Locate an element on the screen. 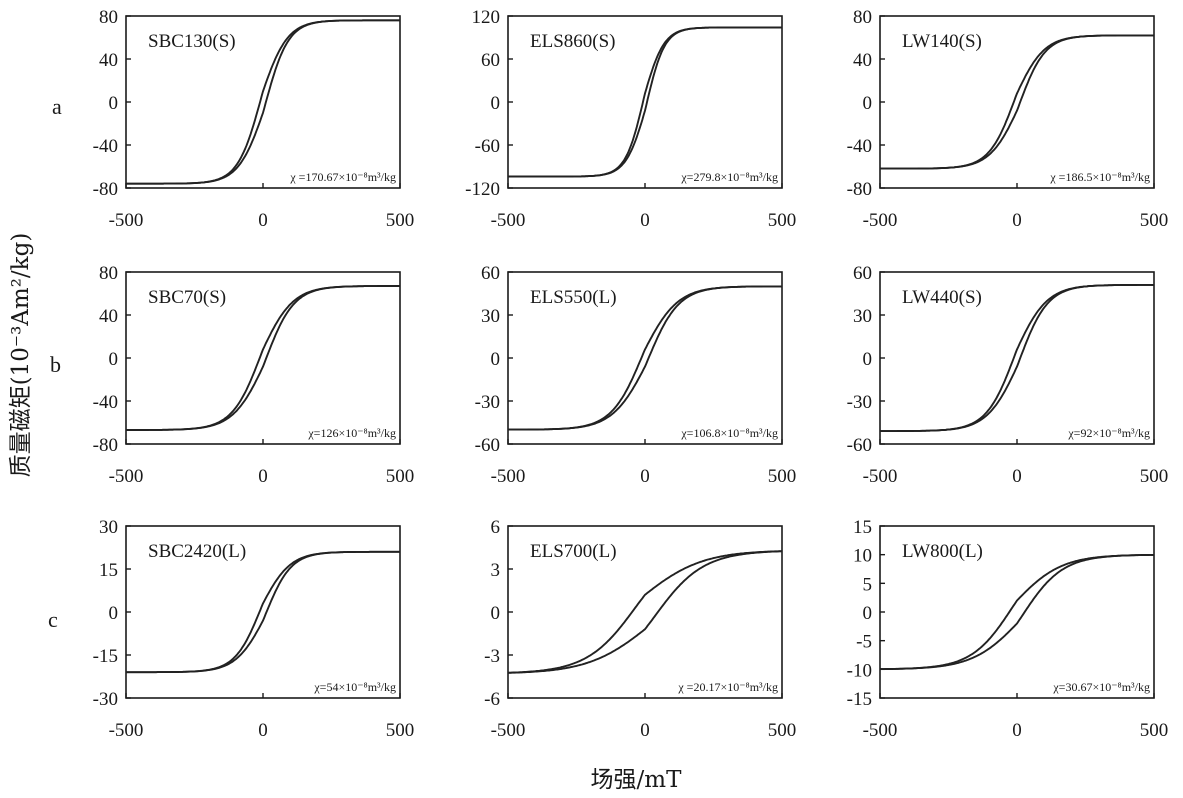  panel-title: ELS550(L) is located at coordinates (573, 297).